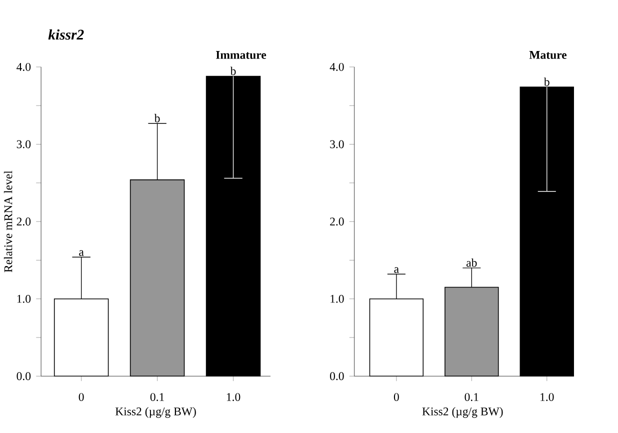  Describe the element at coordinates (8, 221) in the screenshot. I see `y-axis-title: Relative mRNA level` at that location.